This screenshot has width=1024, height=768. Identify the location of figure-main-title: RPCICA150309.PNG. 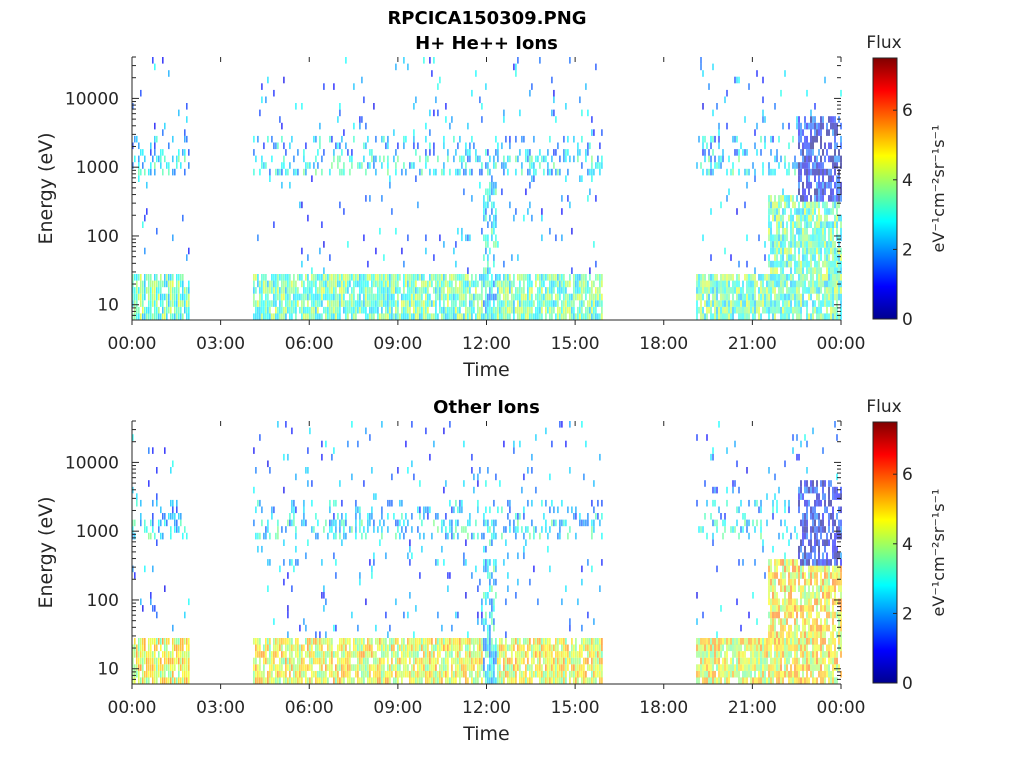
(486, 18).